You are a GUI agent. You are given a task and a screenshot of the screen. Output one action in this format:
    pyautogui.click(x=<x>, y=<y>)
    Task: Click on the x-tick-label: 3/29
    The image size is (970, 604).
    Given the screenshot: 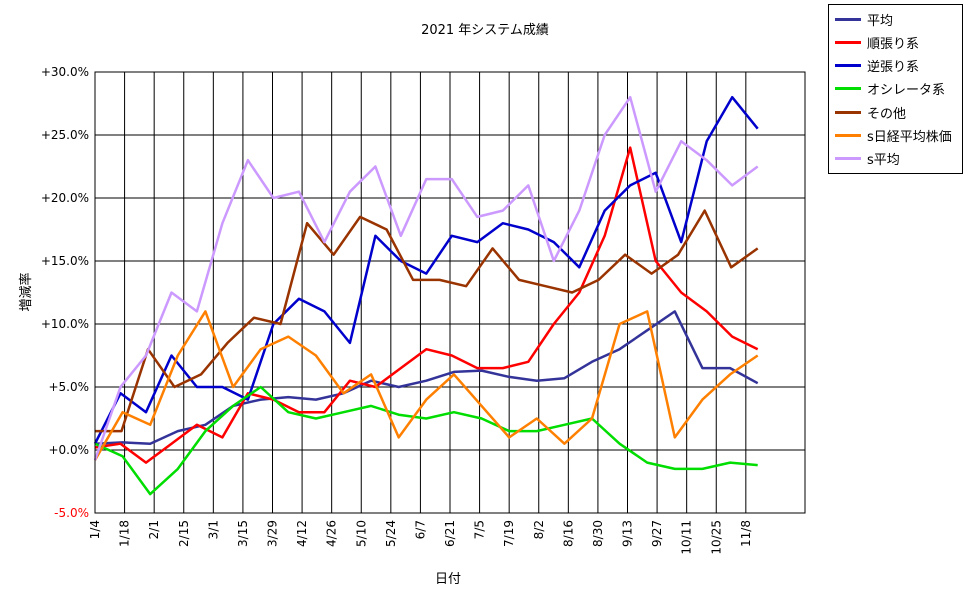 What is the action you would take?
    pyautogui.click(x=273, y=533)
    